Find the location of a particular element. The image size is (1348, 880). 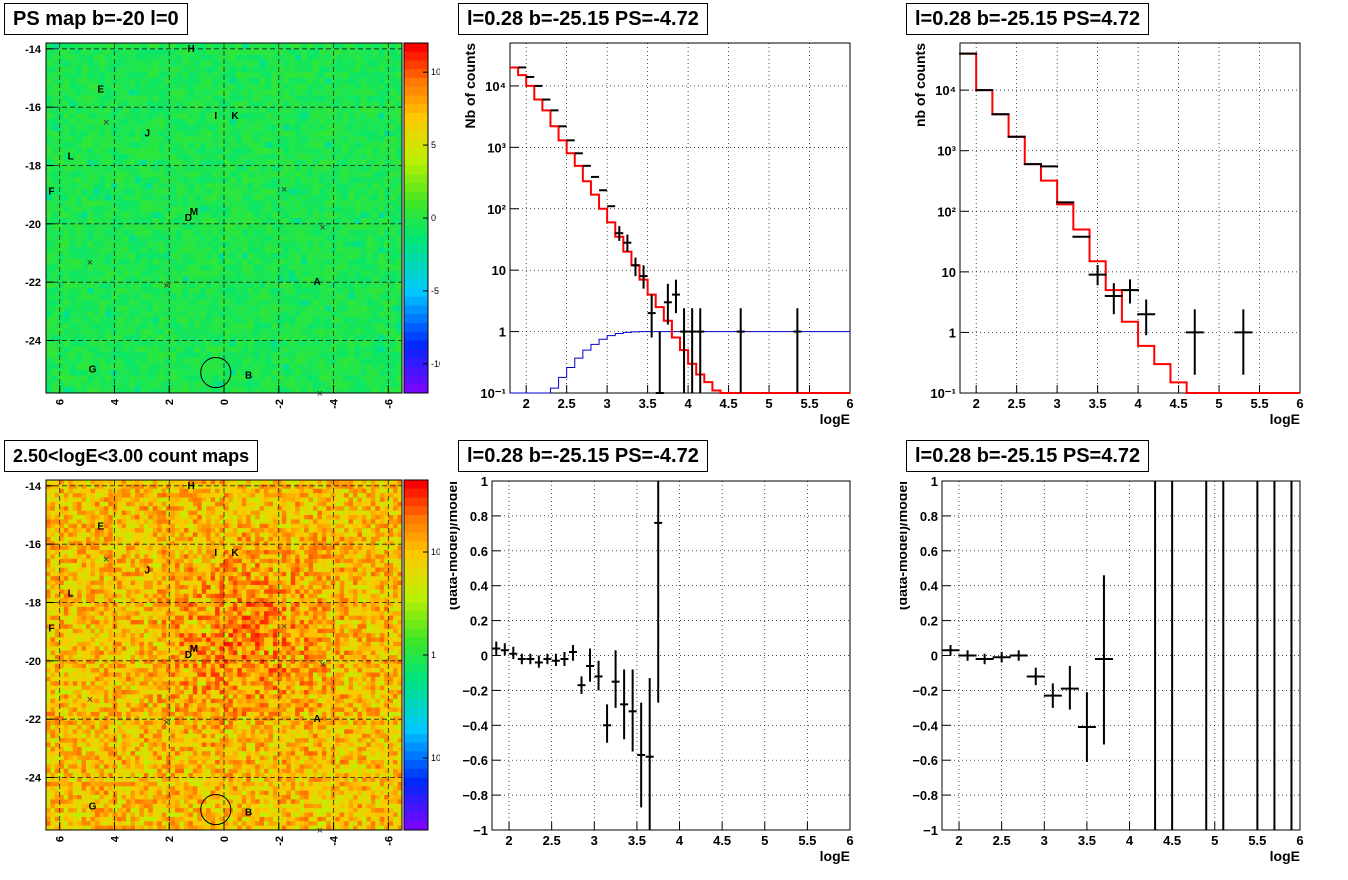

source-label: L is located at coordinates (71, 594).